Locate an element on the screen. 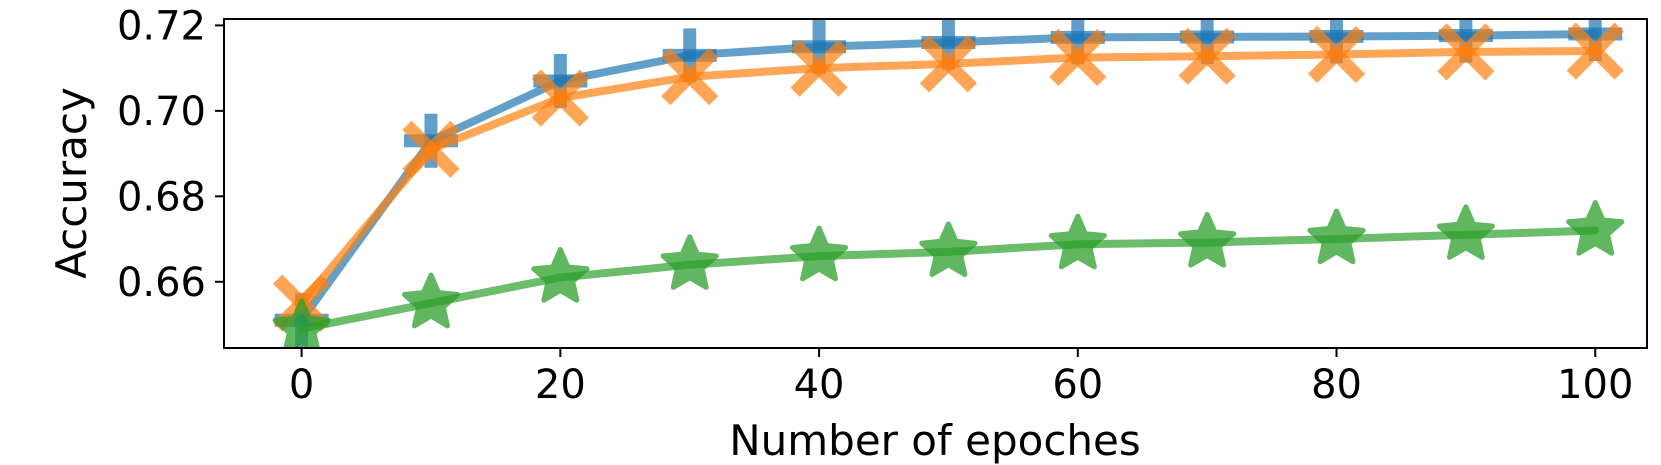  x-tick-label: 40 is located at coordinates (819, 385).